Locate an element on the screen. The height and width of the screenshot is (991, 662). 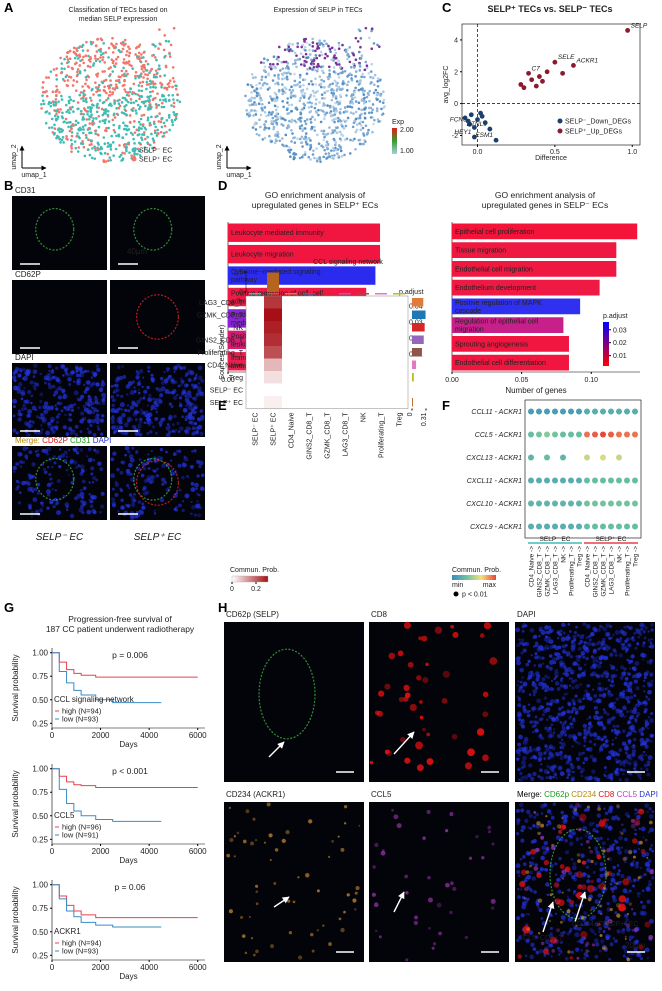
image-label-part: CD62P is located at coordinates (55, 440).